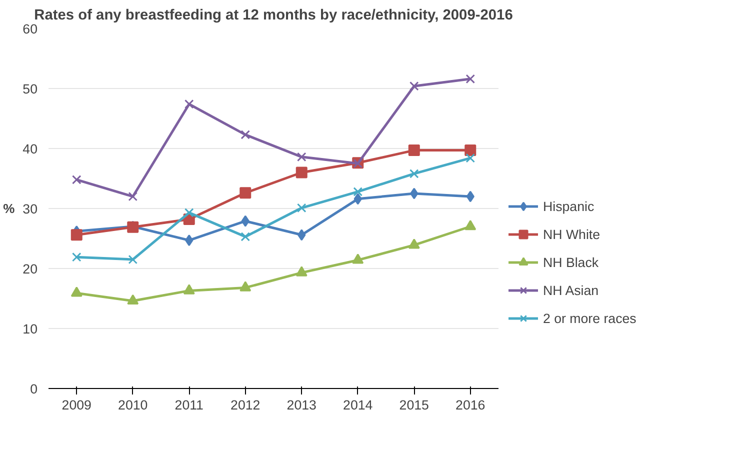 This screenshot has height=476, width=746. What do you see at coordinates (189, 405) in the screenshot?
I see `x-tick-label: 2011` at bounding box center [189, 405].